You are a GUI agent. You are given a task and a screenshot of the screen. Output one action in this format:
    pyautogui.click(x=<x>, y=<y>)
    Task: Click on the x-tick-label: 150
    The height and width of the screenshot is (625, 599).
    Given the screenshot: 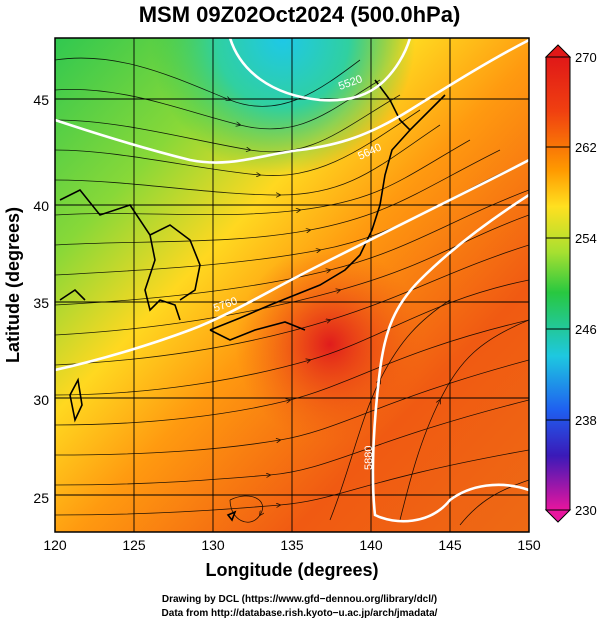 What is the action you would take?
    pyautogui.click(x=529, y=545)
    